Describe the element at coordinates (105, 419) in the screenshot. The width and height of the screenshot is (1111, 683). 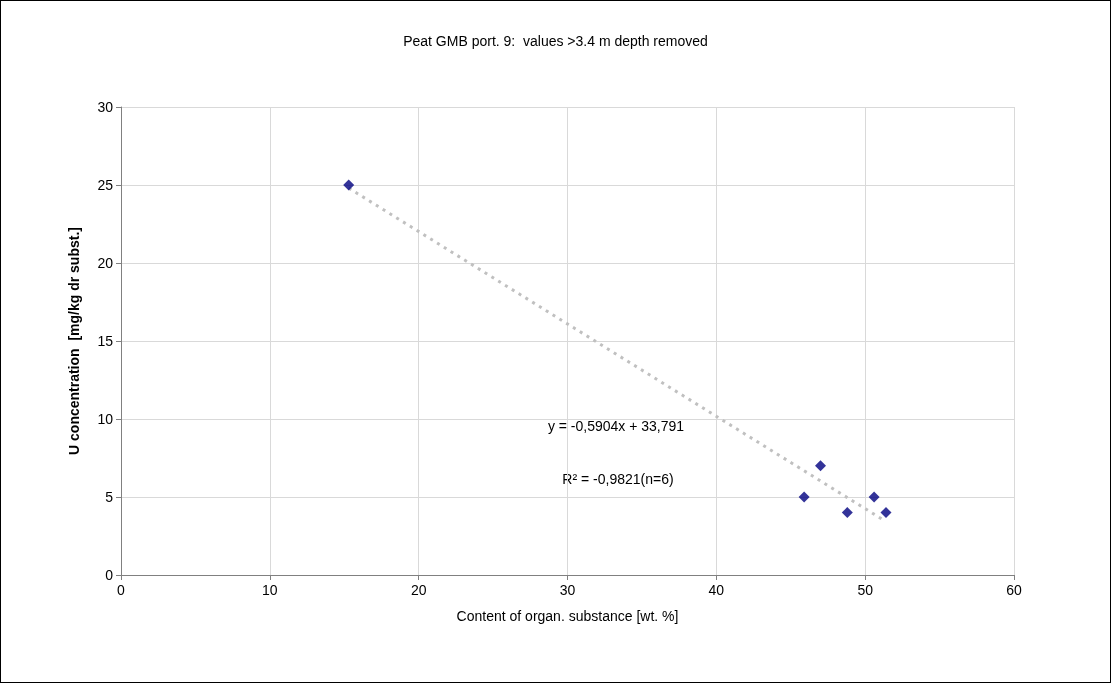
I see `y-tick-label: 10` at that location.